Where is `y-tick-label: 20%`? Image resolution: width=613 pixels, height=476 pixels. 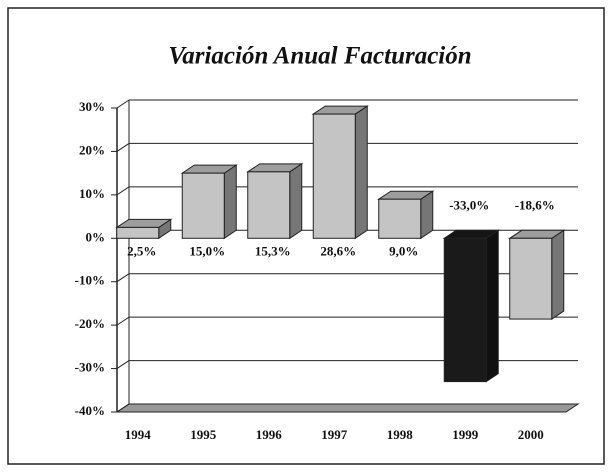 y-tick-label: 20% is located at coordinates (92, 149).